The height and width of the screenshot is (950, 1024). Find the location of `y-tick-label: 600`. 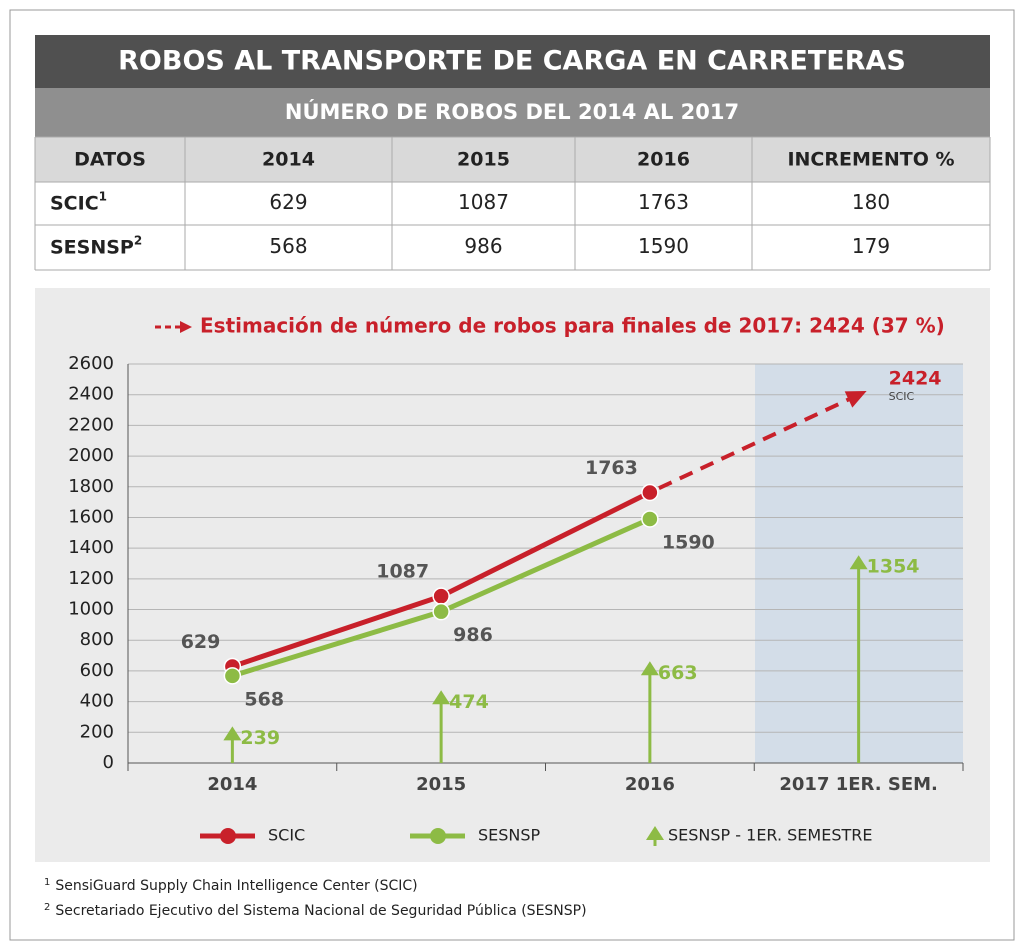

y-tick-label: 600 is located at coordinates (97, 670).